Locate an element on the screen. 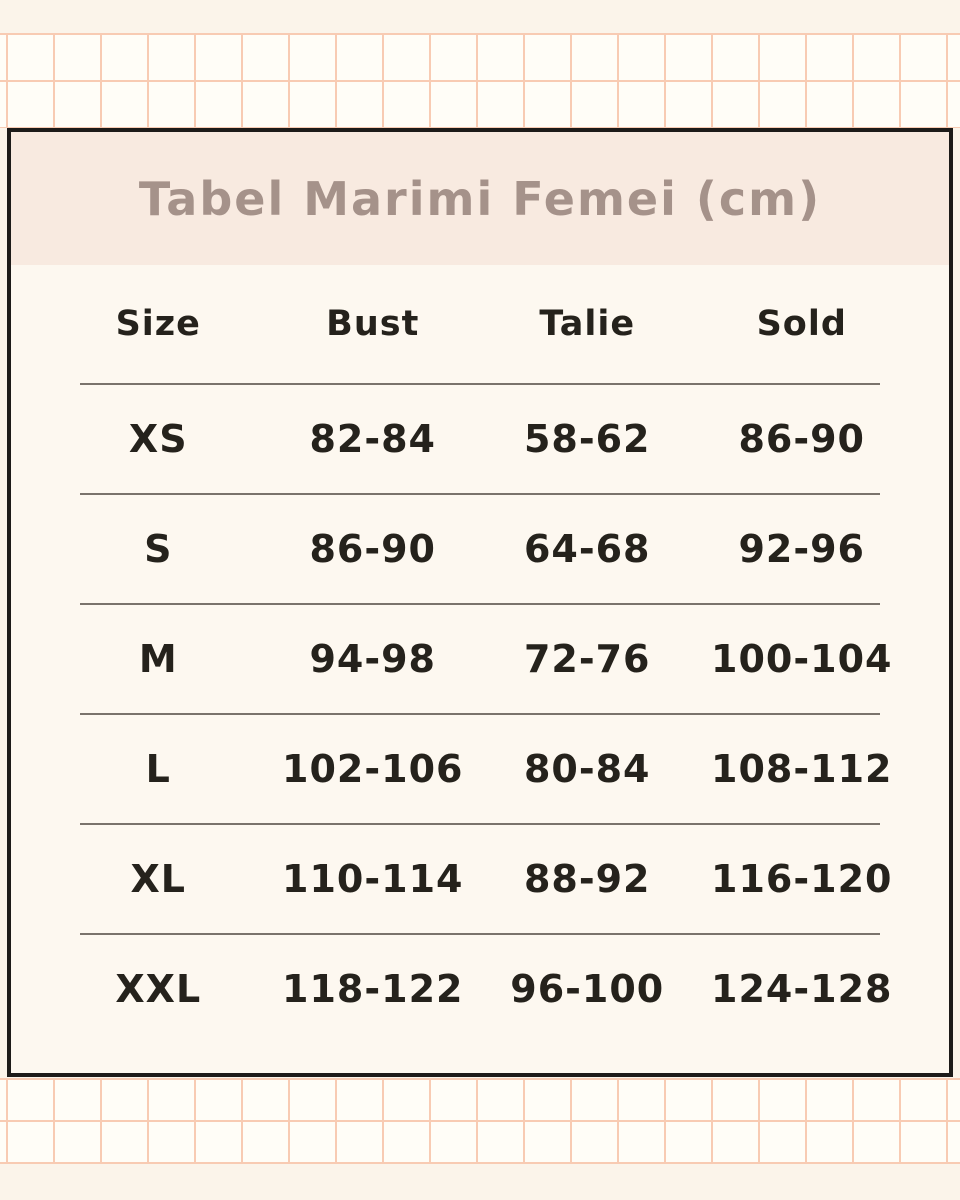 This screenshot has width=960, height=1200. column-header-bust: Bust is located at coordinates (373, 324).